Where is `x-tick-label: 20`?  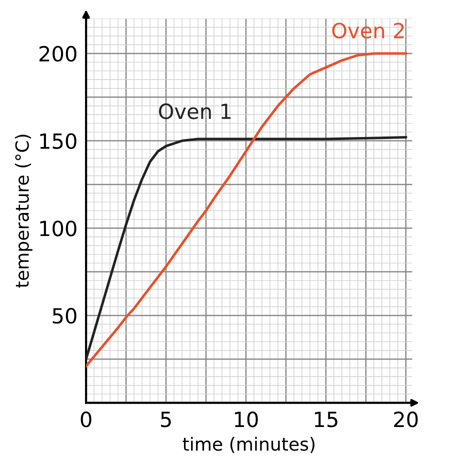
x-tick-label: 20 is located at coordinates (406, 420).